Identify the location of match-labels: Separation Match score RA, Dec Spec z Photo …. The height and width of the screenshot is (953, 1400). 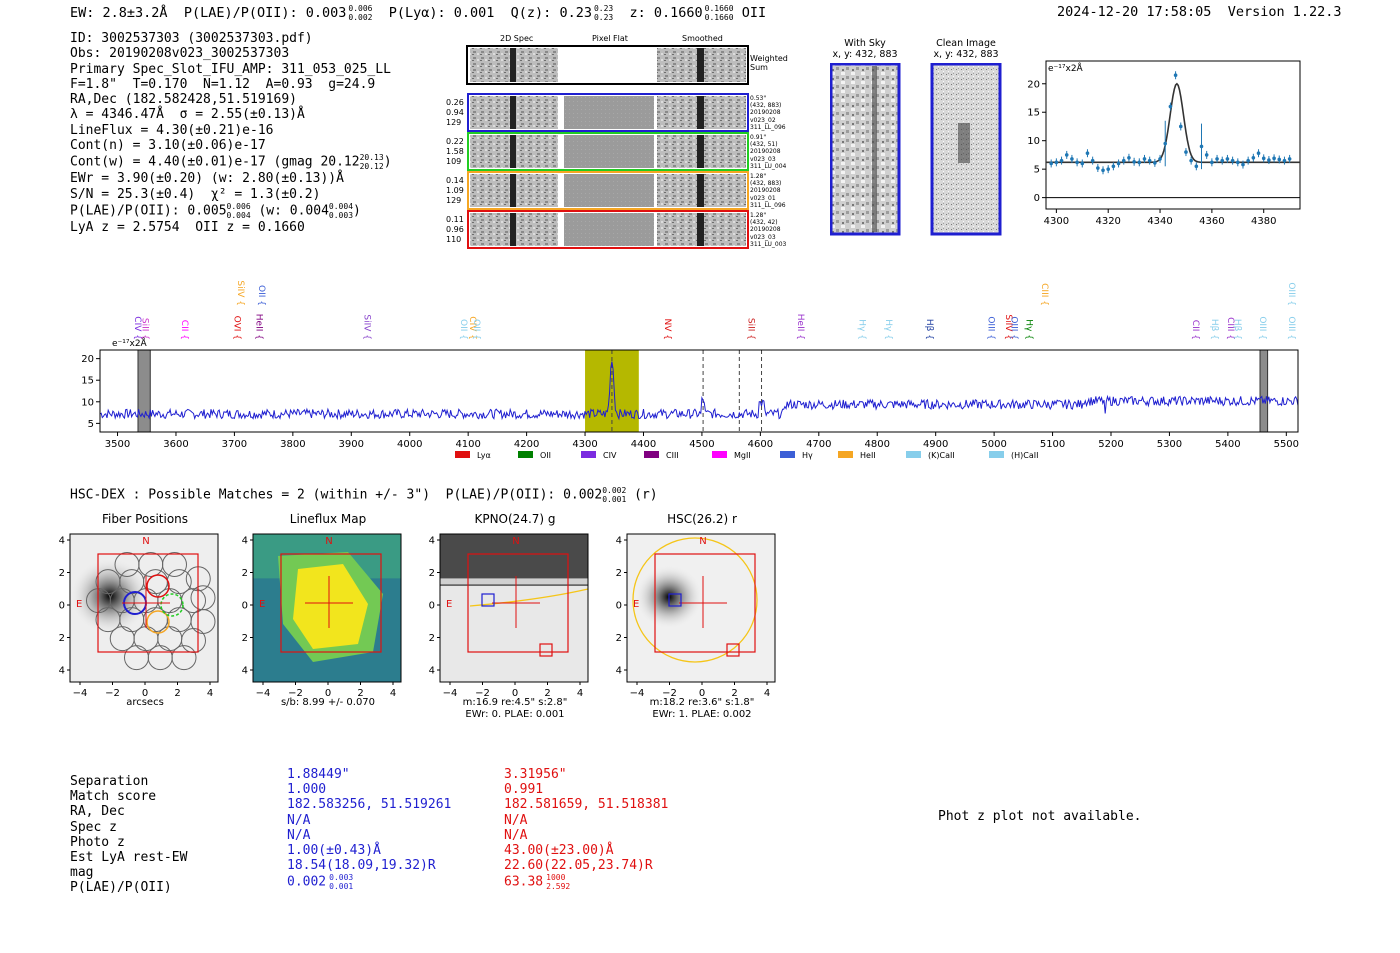
(128, 835).